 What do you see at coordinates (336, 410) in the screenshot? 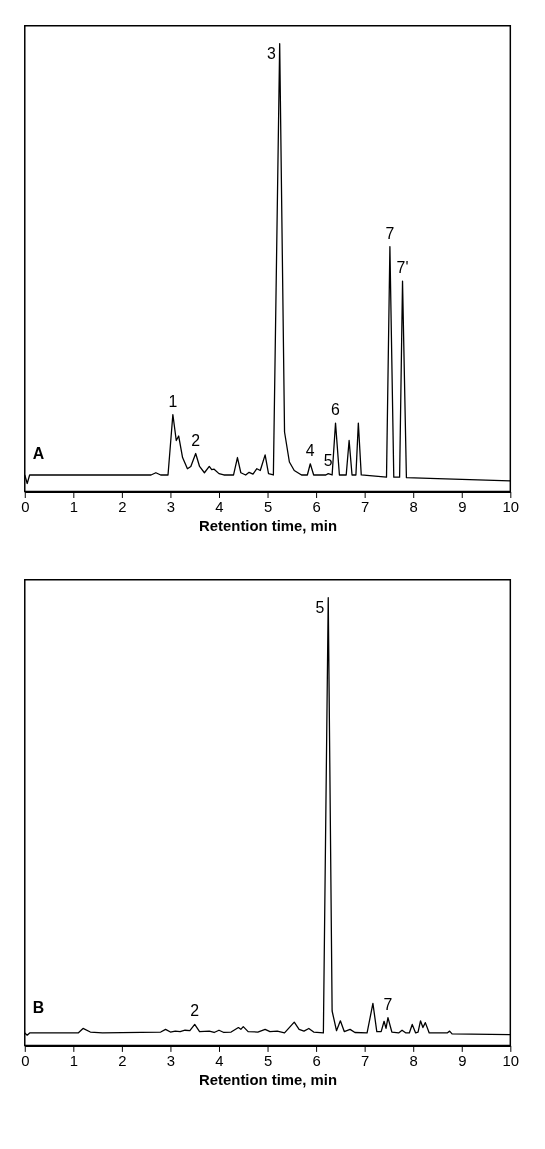
I see `annotation: 6` at bounding box center [336, 410].